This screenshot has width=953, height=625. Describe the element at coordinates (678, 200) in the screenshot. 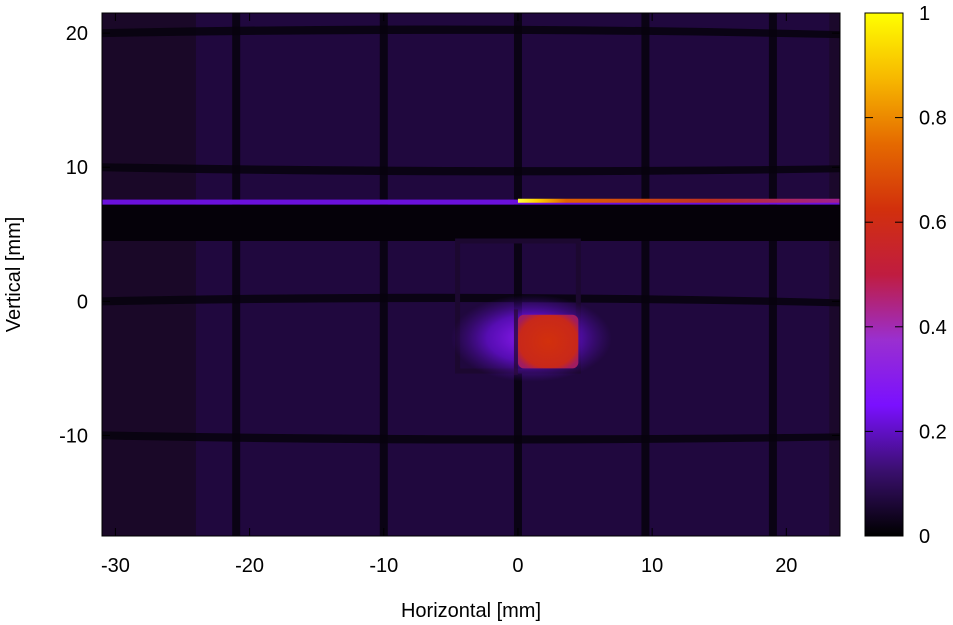

I see `horizontal-line-bright` at that location.